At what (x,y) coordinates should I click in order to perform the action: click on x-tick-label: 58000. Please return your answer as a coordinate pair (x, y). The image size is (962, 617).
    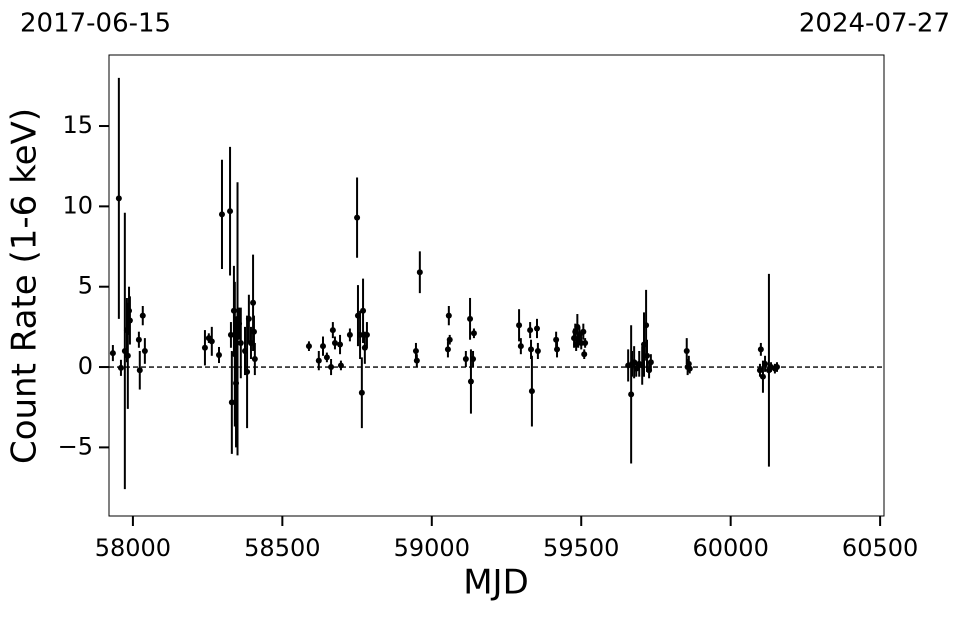
    Looking at the image, I should click on (133, 548).